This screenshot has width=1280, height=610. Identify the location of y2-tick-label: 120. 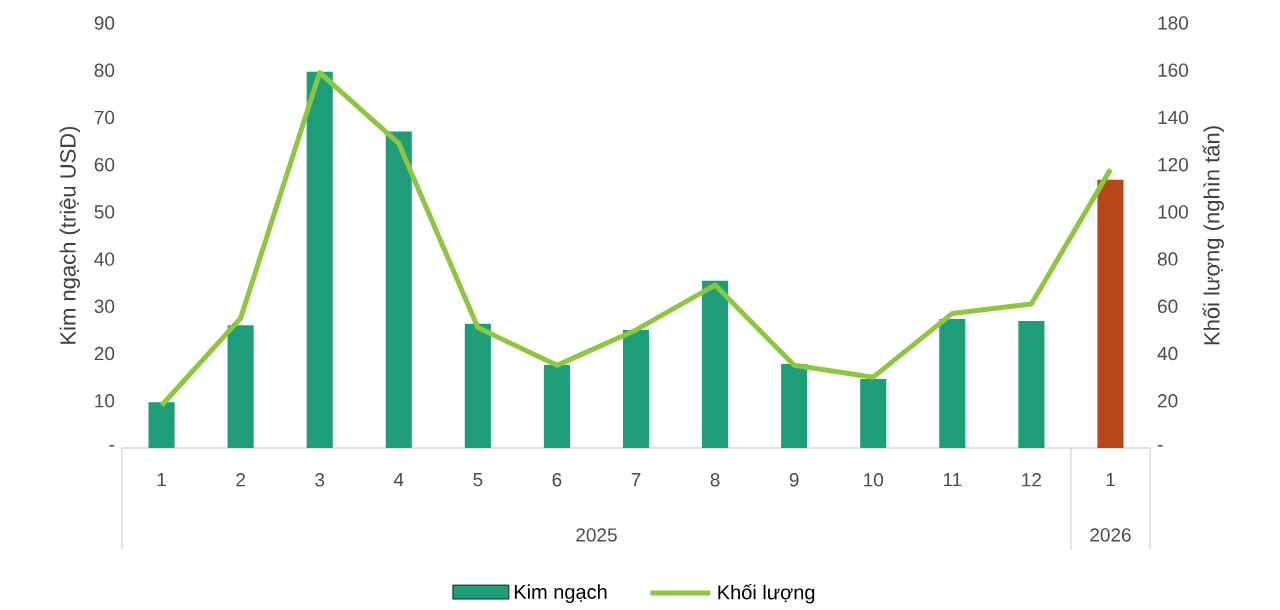
(1173, 164).